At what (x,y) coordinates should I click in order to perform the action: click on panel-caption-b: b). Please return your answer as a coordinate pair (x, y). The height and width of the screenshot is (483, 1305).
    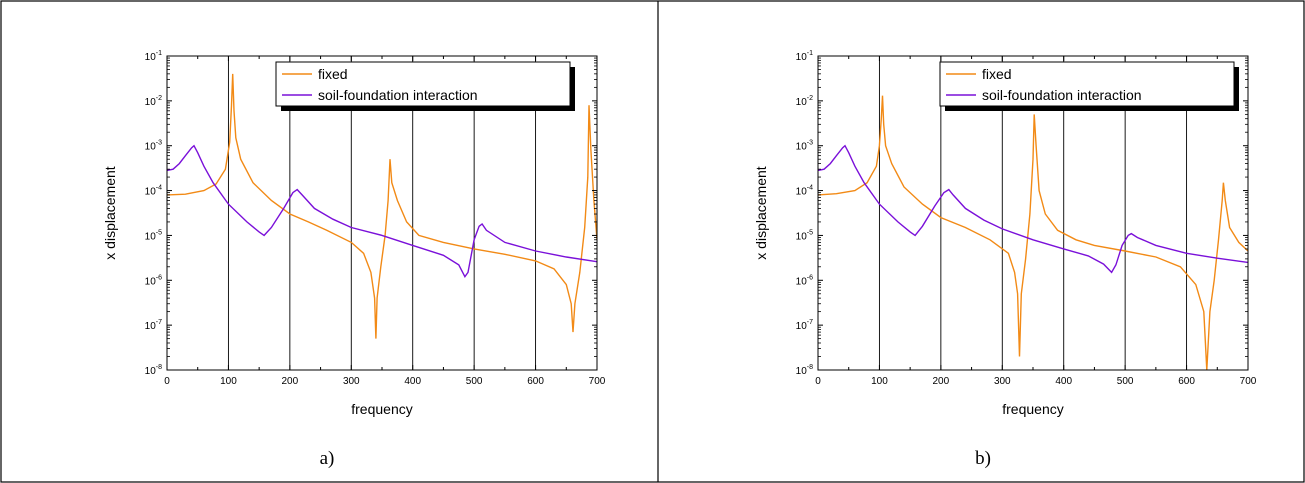
    Looking at the image, I should click on (983, 458).